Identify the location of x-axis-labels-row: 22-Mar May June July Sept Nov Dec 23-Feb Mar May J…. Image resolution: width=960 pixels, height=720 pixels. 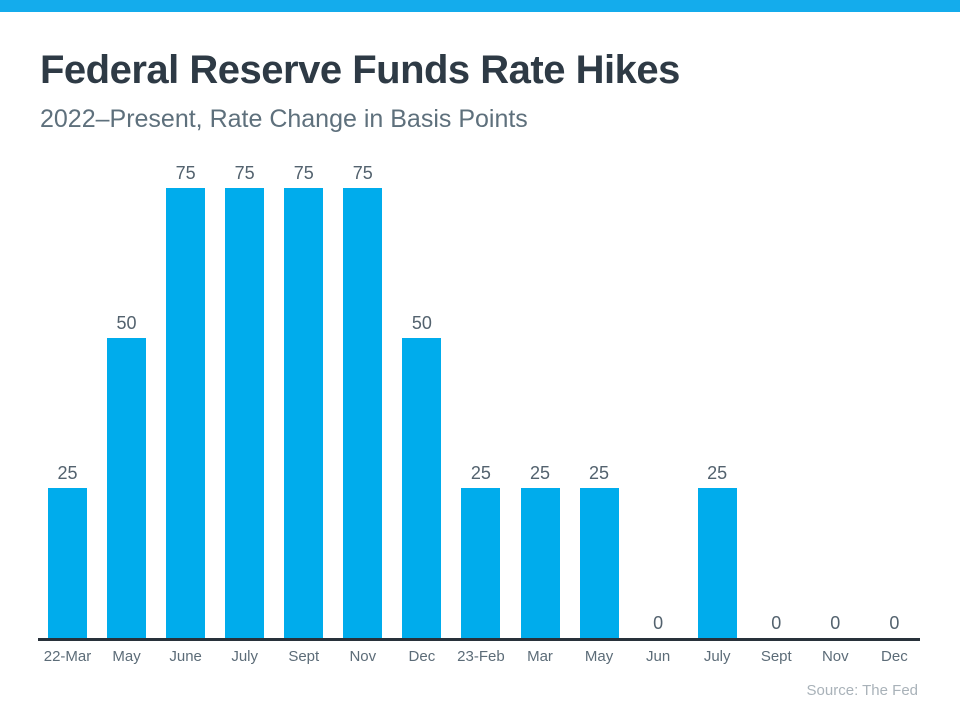
(479, 657).